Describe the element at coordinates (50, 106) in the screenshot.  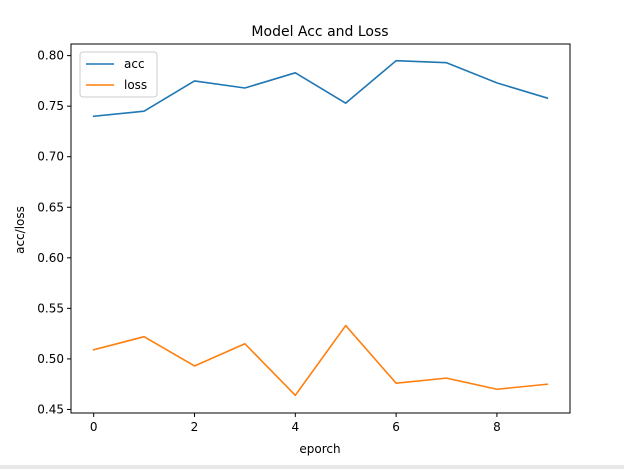
I see `y-tick-label: 0.75` at that location.